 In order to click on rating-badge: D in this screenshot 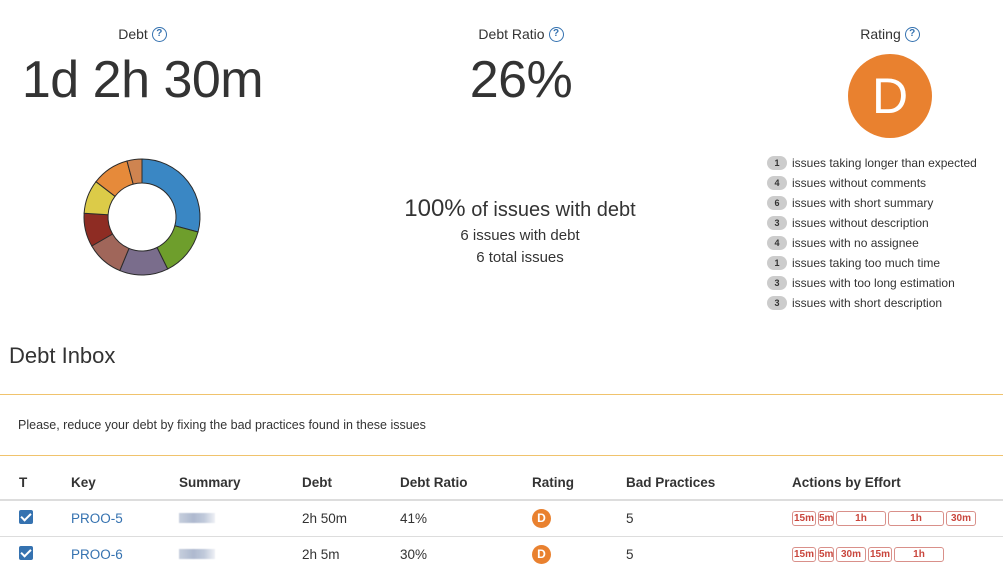, I will do `click(890, 96)`.